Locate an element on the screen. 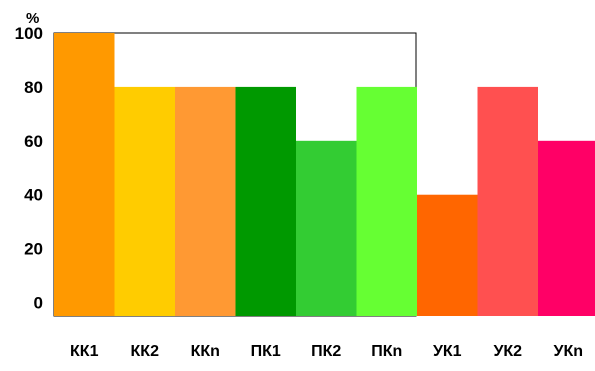 The width and height of the screenshot is (595, 371). y-tick-label-2: 20 is located at coordinates (33, 249).